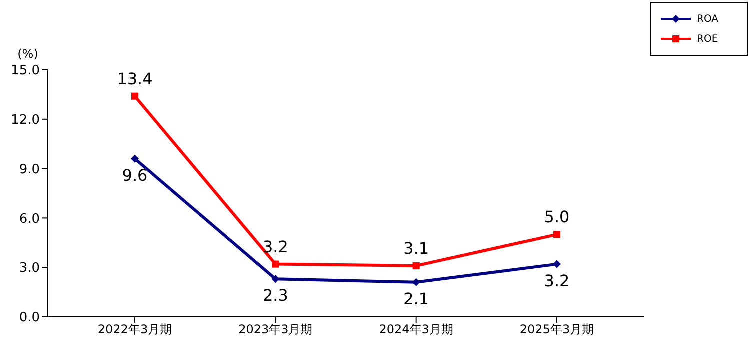  I want to click on y-tick-label: 12.0, so click(25, 120).